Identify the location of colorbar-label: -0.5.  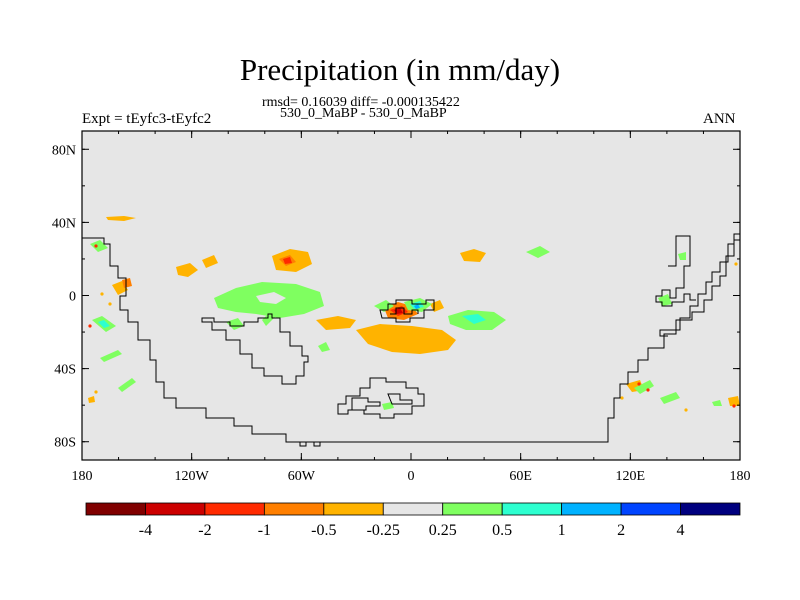
(323, 530).